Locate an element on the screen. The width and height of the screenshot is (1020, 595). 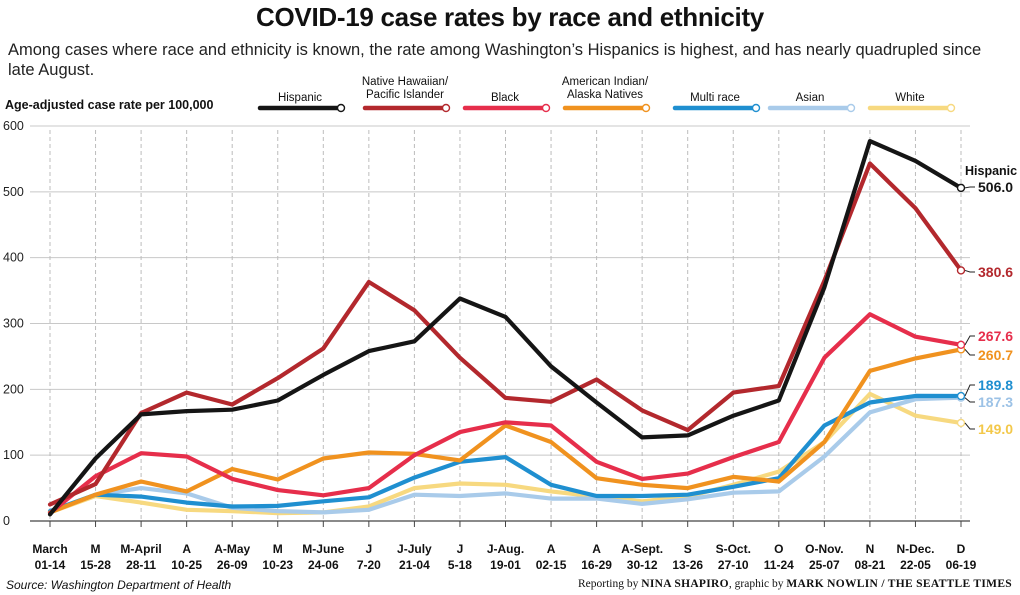
legend-label: Pacific Islander is located at coordinates (405, 95).